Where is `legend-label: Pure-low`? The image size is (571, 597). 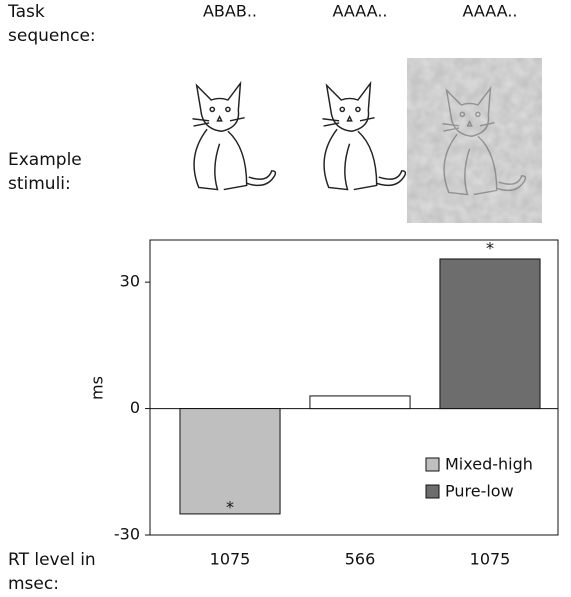 legend-label: Pure-low is located at coordinates (479, 491).